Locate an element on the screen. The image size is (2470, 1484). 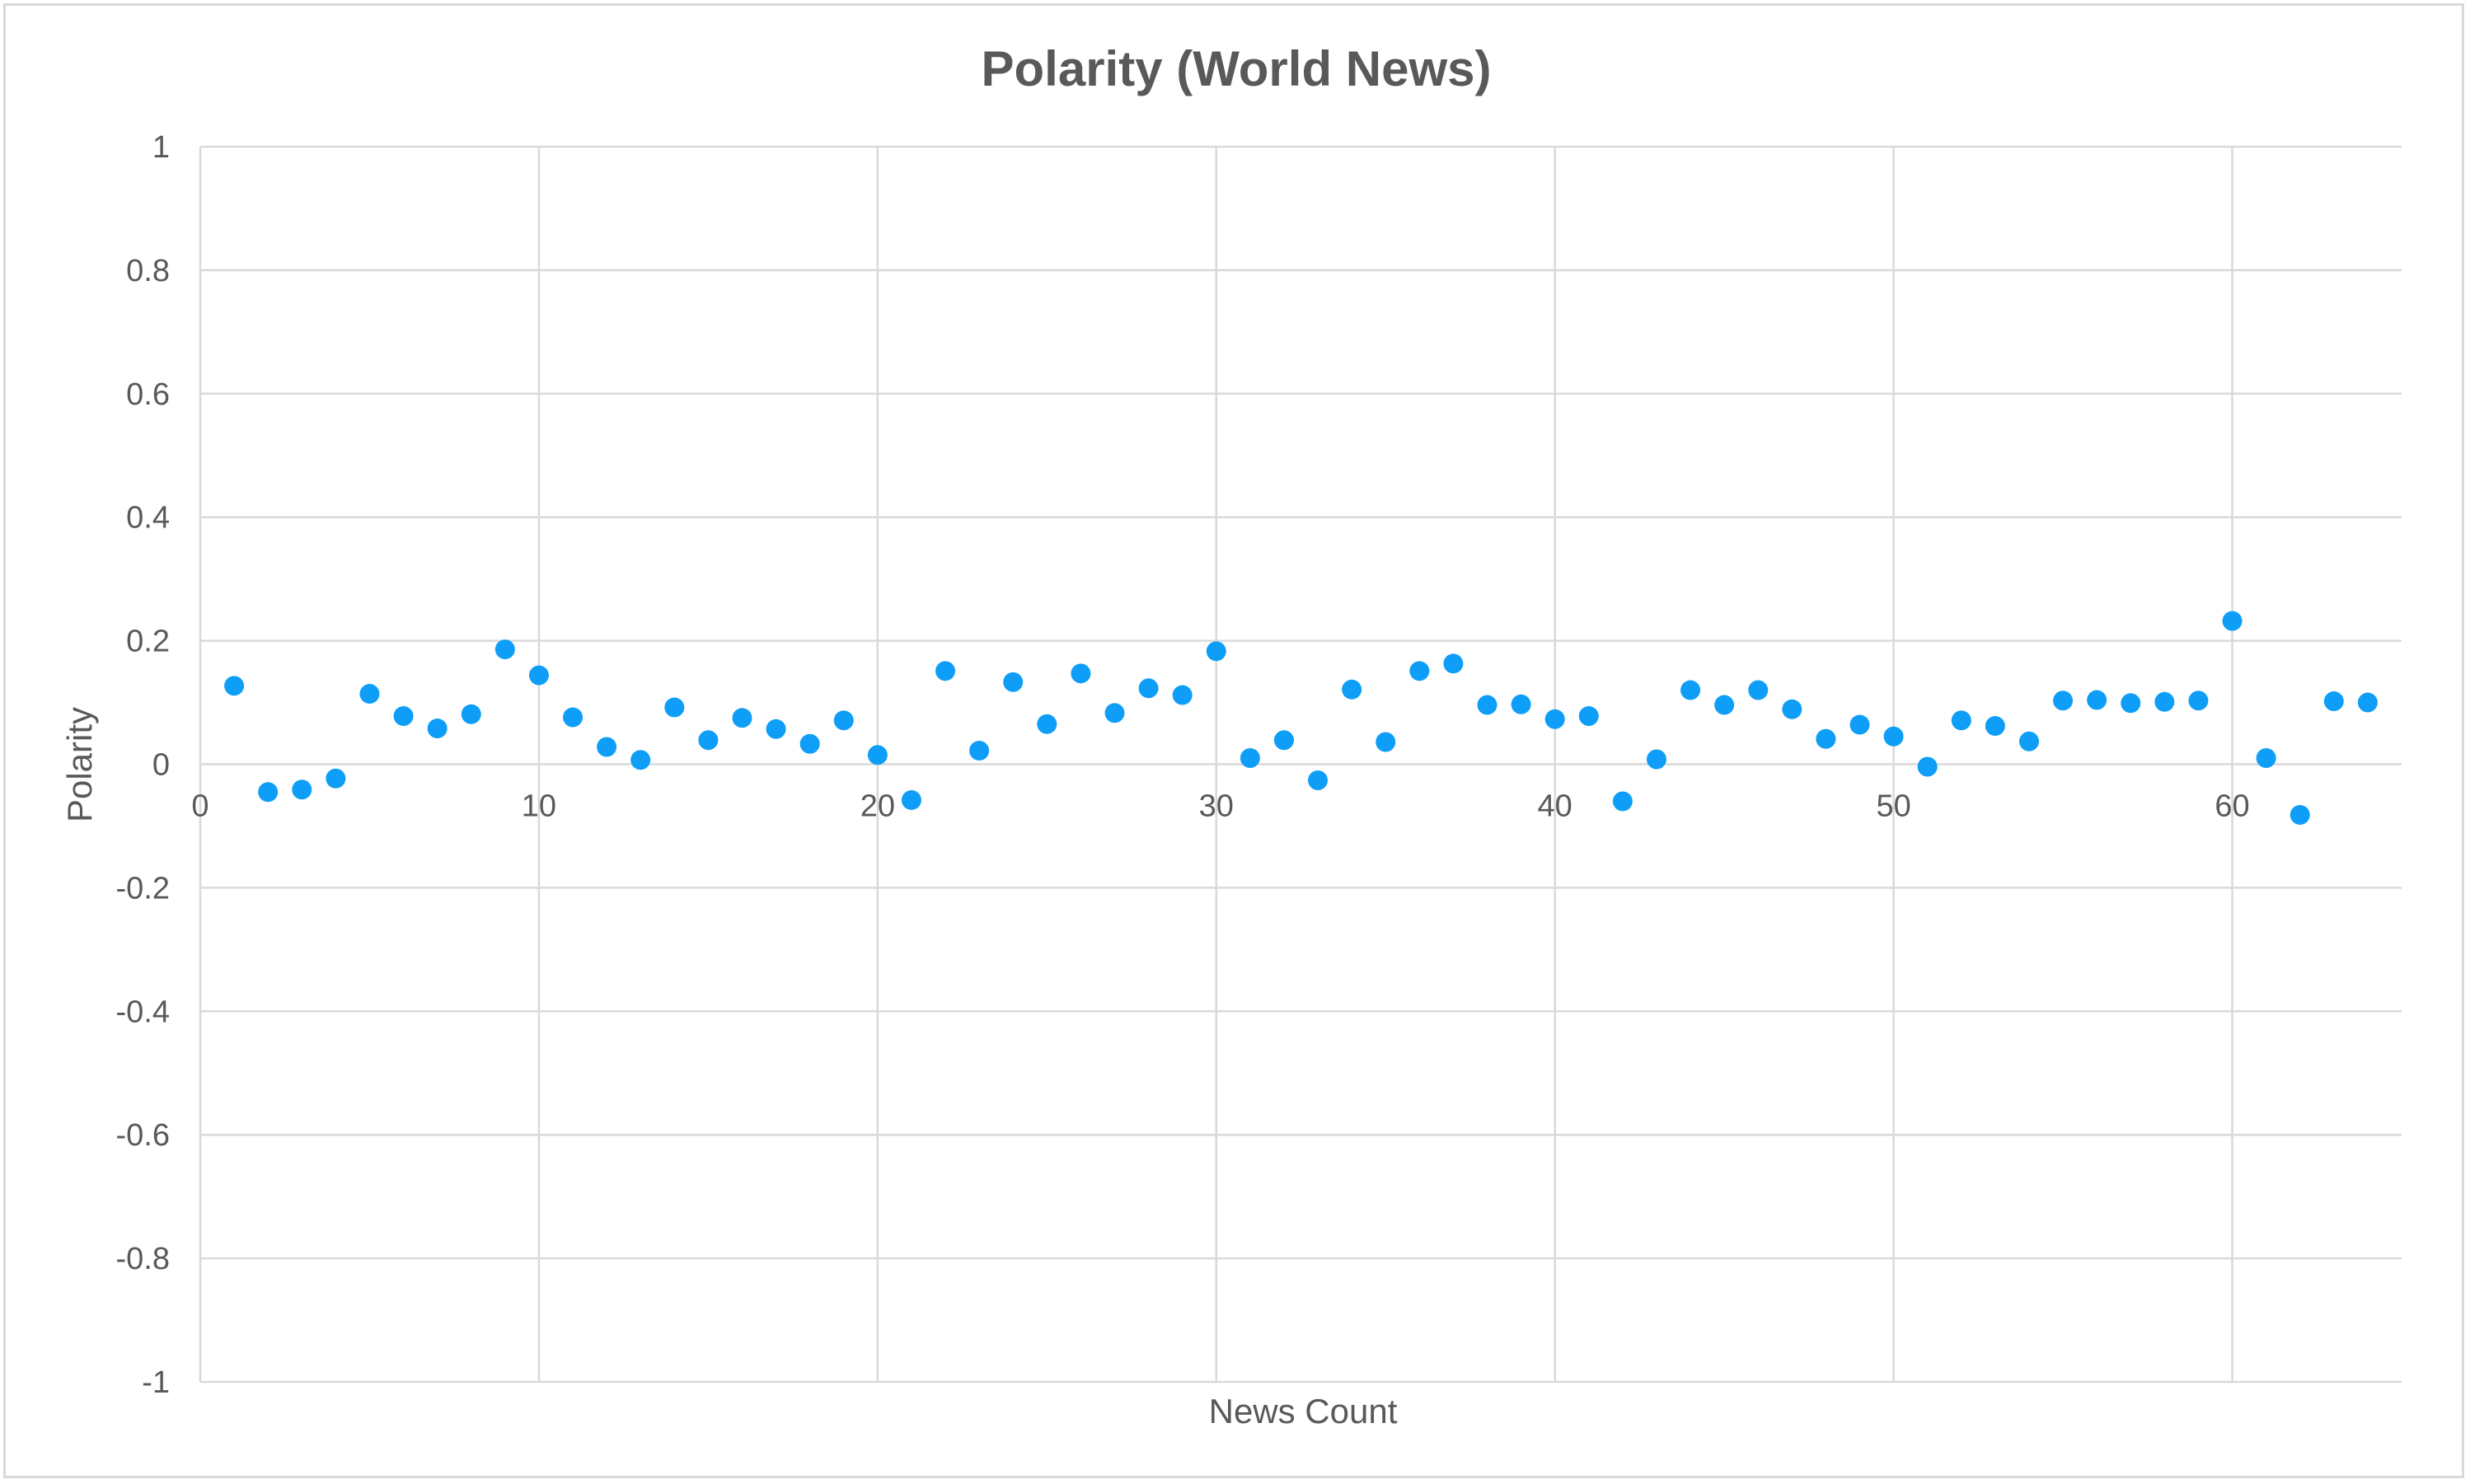
y-tick-label: 0.6 is located at coordinates (148, 395).